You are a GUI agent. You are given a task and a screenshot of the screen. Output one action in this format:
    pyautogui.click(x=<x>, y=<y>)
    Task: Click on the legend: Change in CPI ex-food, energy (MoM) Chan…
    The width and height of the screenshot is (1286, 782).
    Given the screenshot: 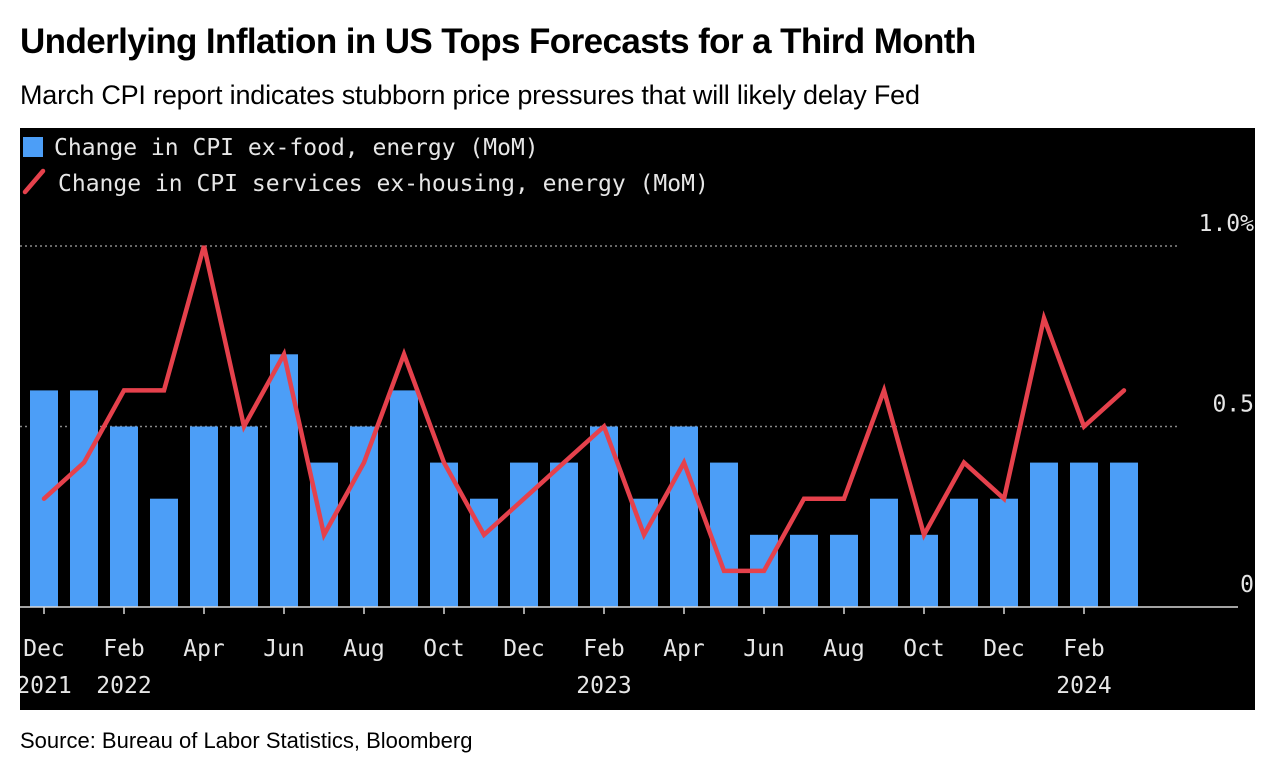 What is the action you would take?
    pyautogui.click(x=365, y=166)
    